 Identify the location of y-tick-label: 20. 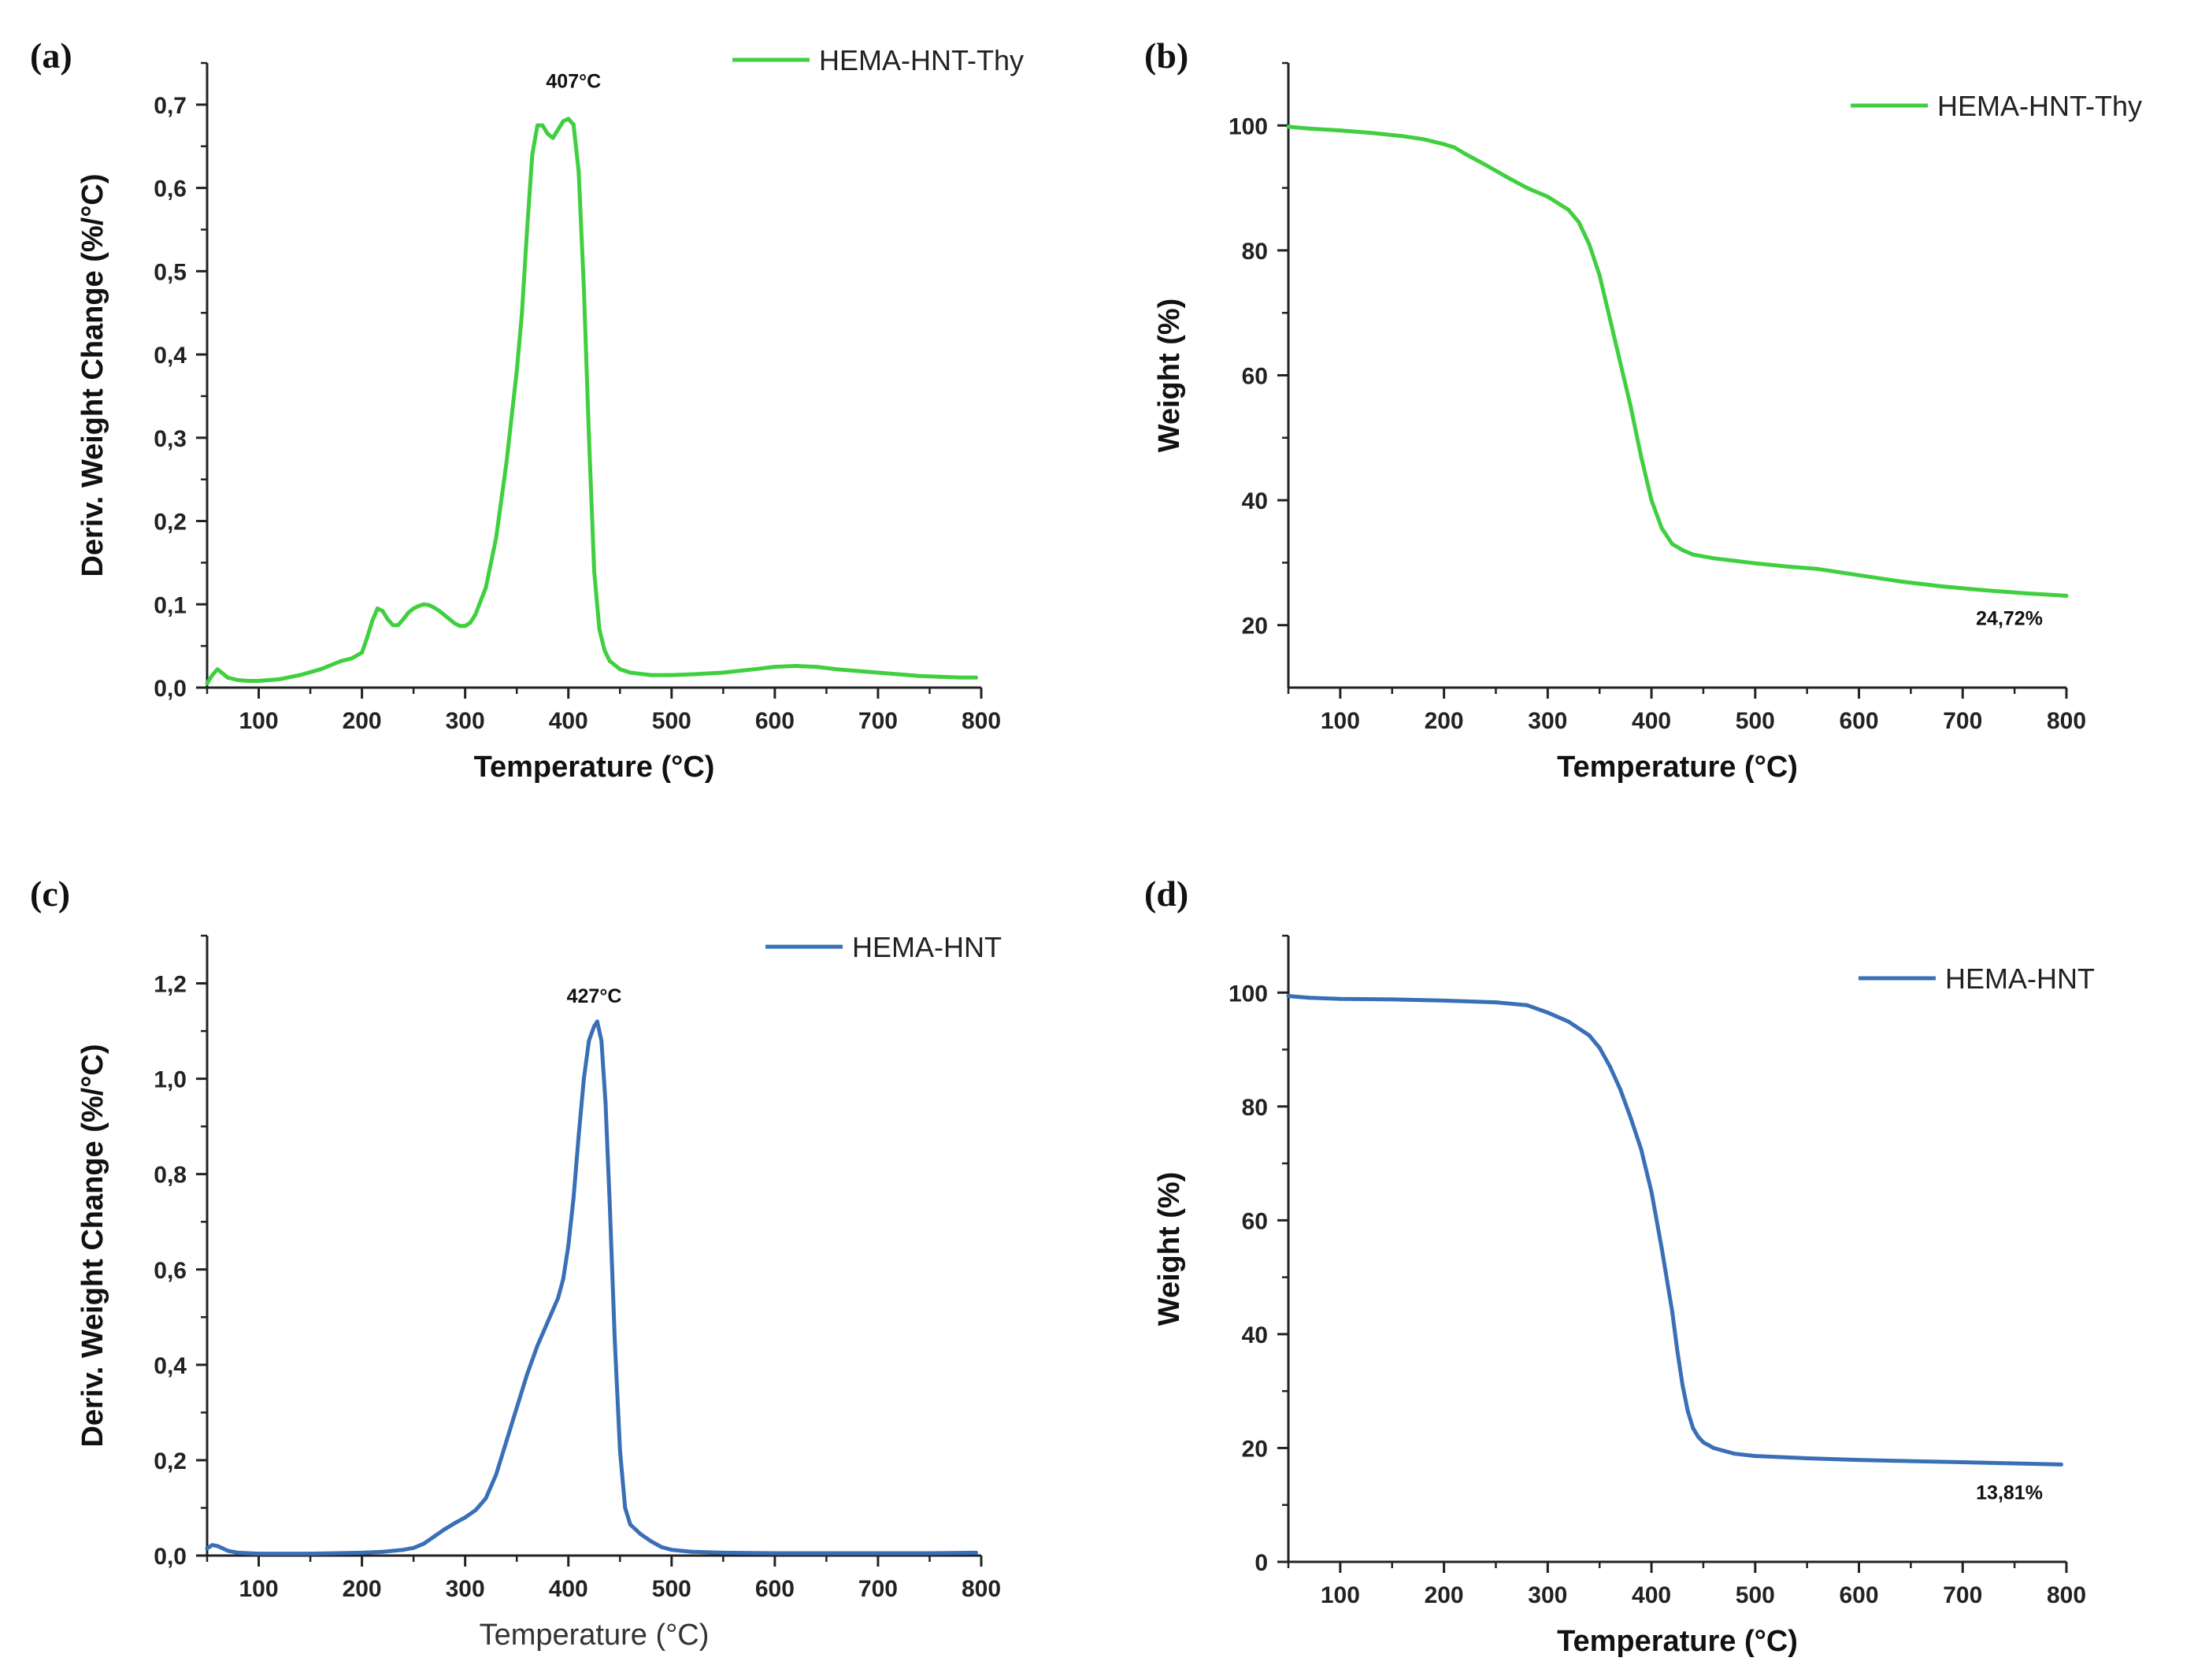
(1255, 627).